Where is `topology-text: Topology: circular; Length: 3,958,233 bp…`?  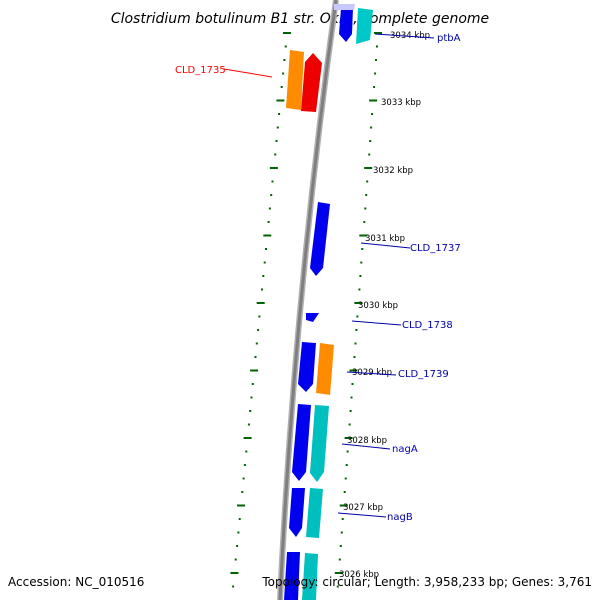
topology-text: Topology: circular; Length: 3,958,233 bp… is located at coordinates (426, 582).